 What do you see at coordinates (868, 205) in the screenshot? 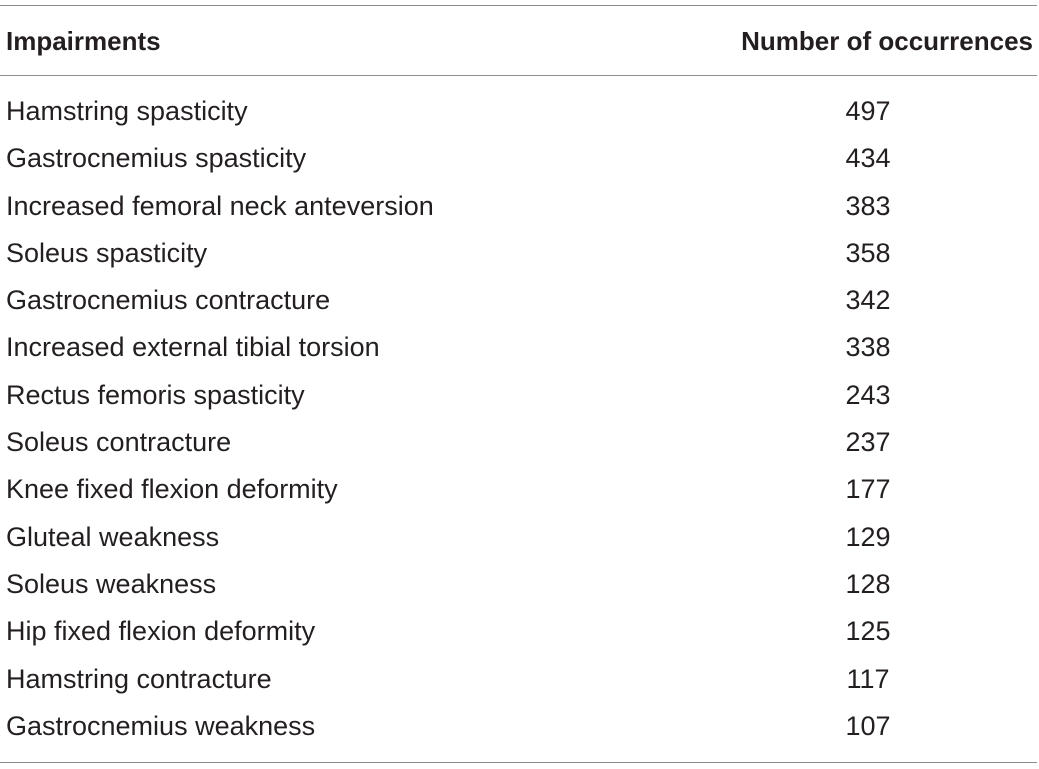
I see `occurrences-cell: 383` at bounding box center [868, 205].